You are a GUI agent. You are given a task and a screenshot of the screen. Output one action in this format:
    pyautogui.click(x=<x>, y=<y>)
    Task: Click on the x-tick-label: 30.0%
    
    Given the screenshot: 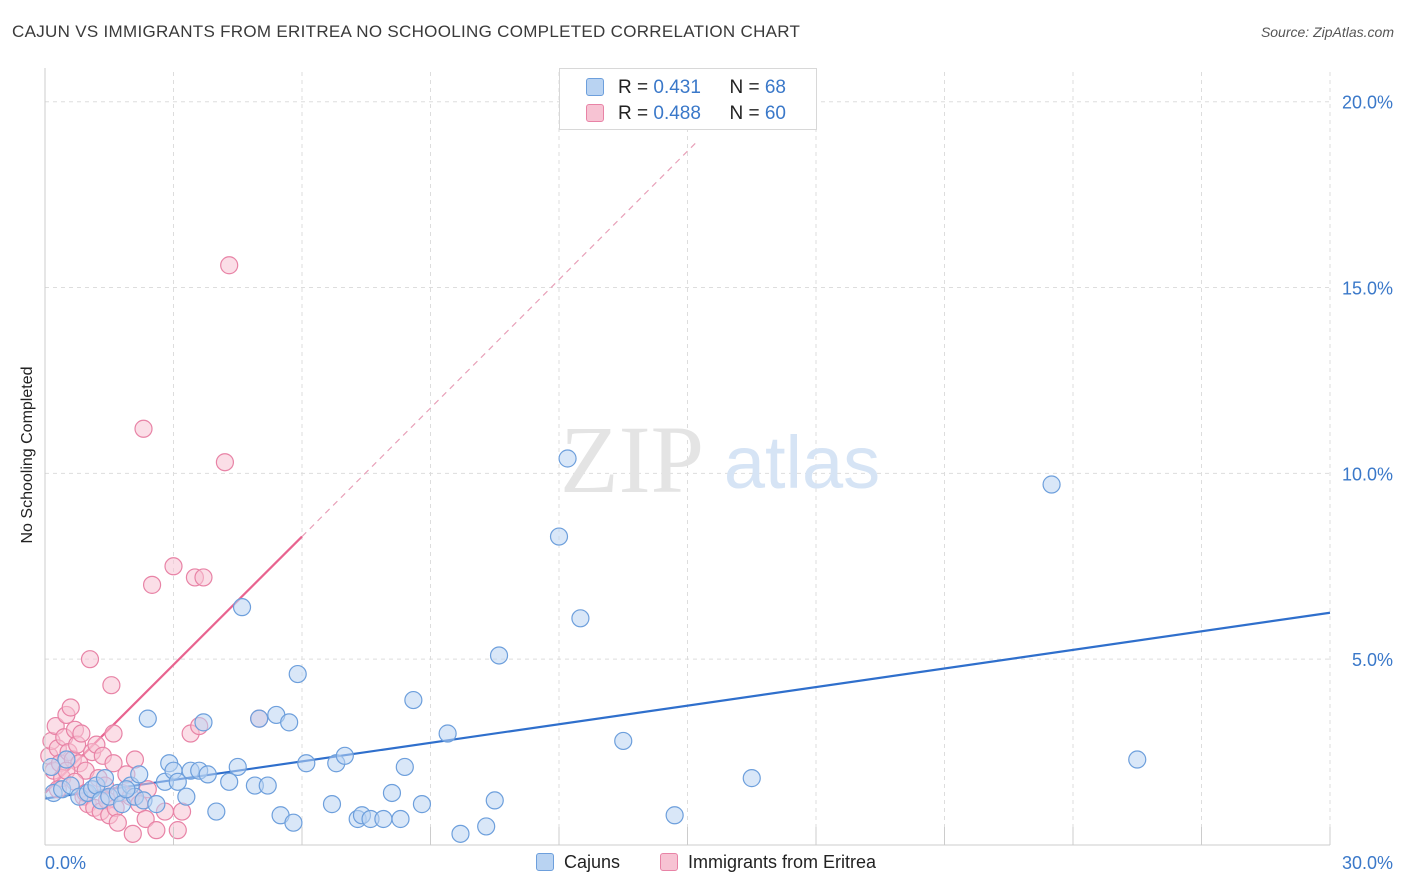 What is the action you would take?
    pyautogui.click(x=1367, y=863)
    